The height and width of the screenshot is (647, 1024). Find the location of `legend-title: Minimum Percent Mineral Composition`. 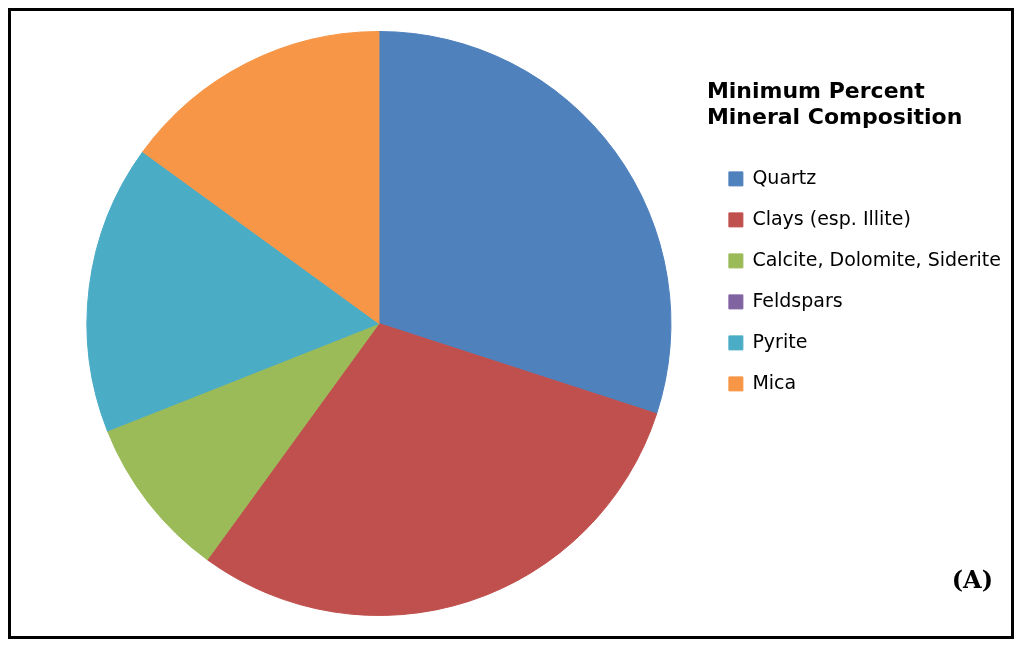

legend-title: Minimum Percent Mineral Composition is located at coordinates (834, 103).